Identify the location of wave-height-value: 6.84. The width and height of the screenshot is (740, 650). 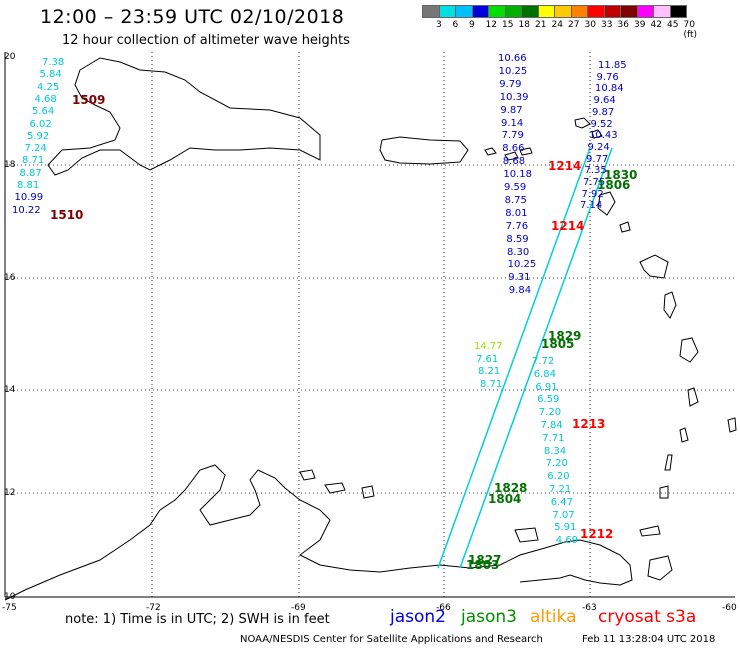
(544, 374).